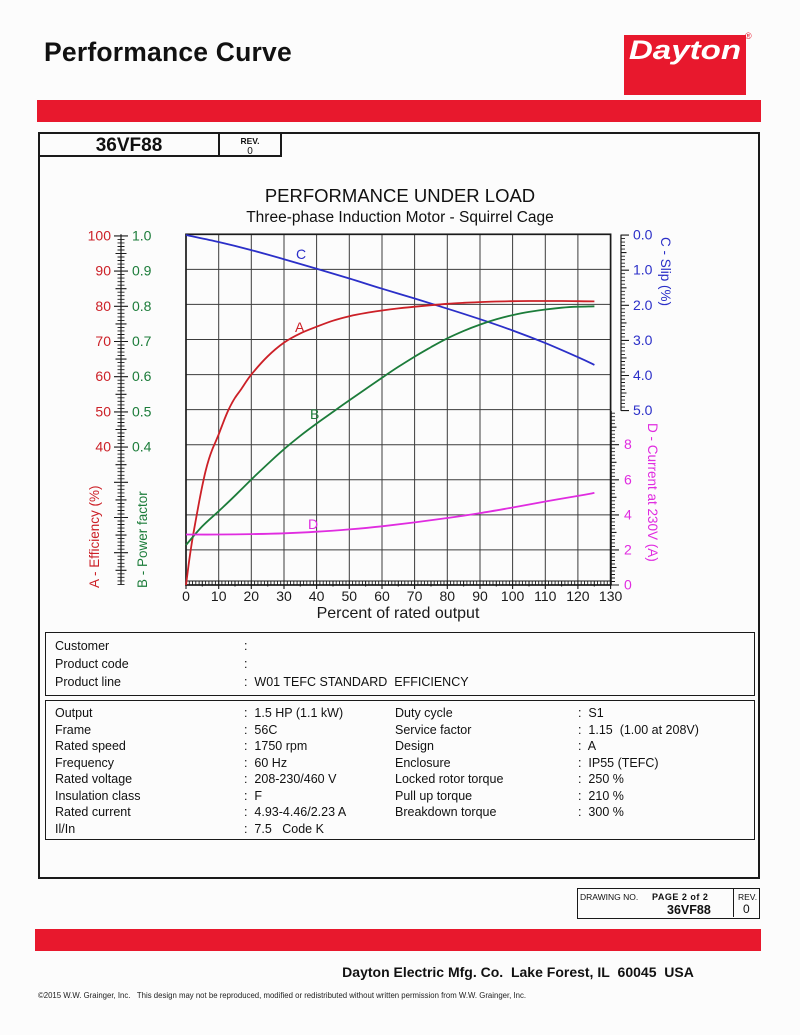 This screenshot has height=1035, width=800. I want to click on svg-text: 5.0, so click(643, 410).